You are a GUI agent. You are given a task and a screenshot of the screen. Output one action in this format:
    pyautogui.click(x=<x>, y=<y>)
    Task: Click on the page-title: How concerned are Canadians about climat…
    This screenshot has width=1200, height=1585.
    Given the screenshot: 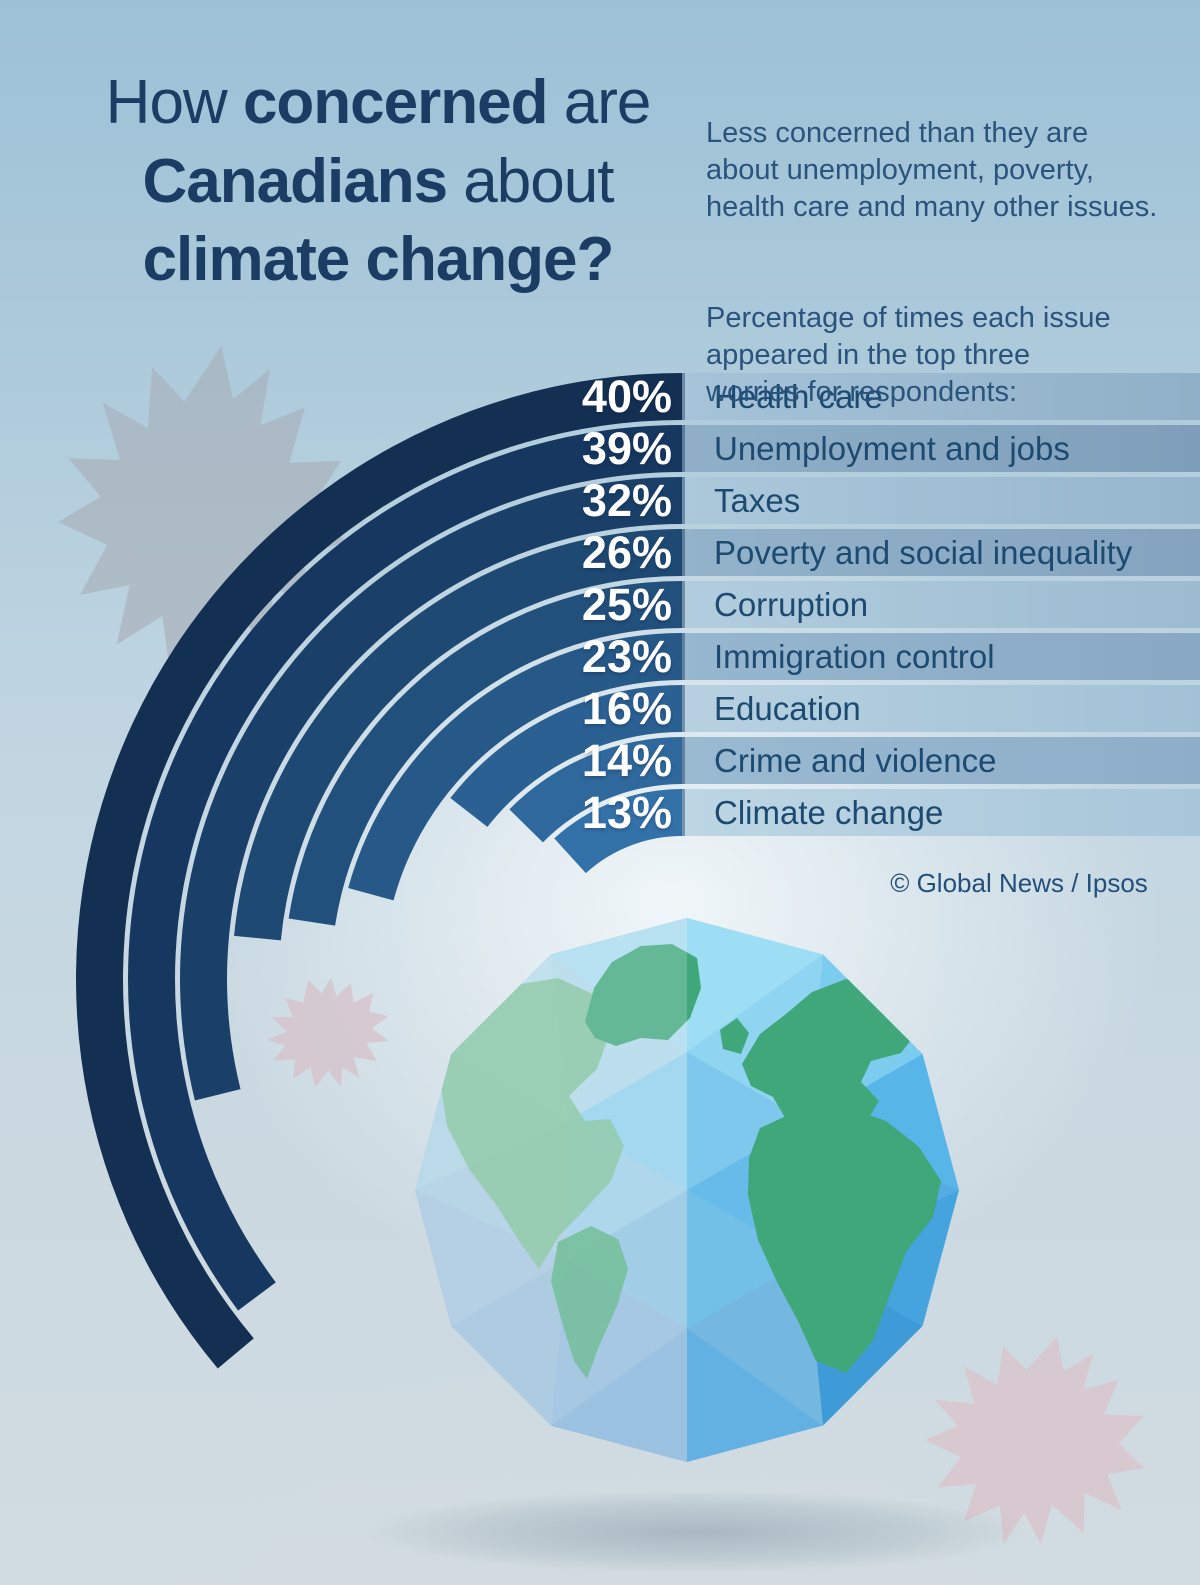 What is the action you would take?
    pyautogui.click(x=378, y=182)
    